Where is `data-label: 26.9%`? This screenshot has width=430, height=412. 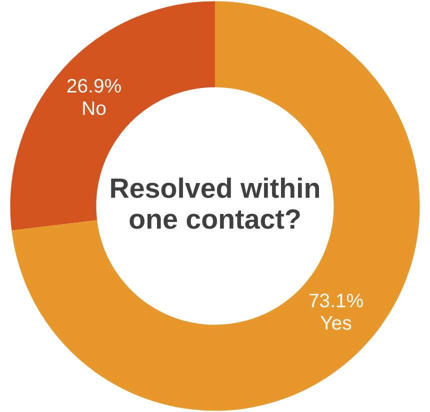 data-label: 26.9% is located at coordinates (94, 85).